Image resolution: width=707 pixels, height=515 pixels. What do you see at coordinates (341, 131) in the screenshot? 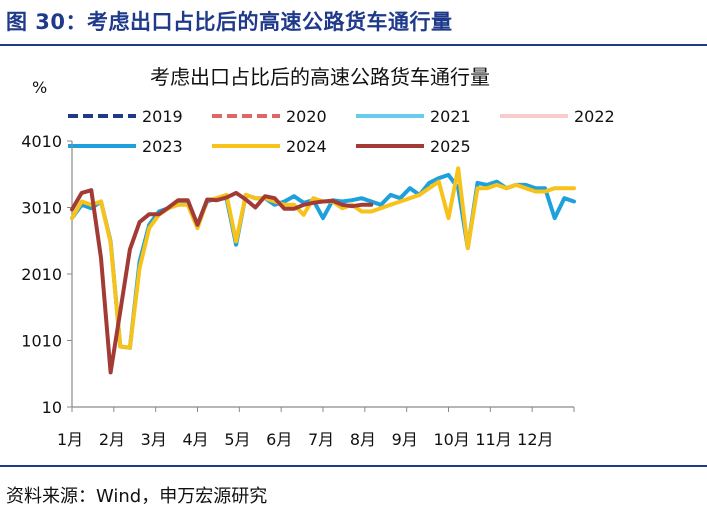
I see `legend: 2019 2020 2021 2022 2023 2024 2025` at bounding box center [341, 131].